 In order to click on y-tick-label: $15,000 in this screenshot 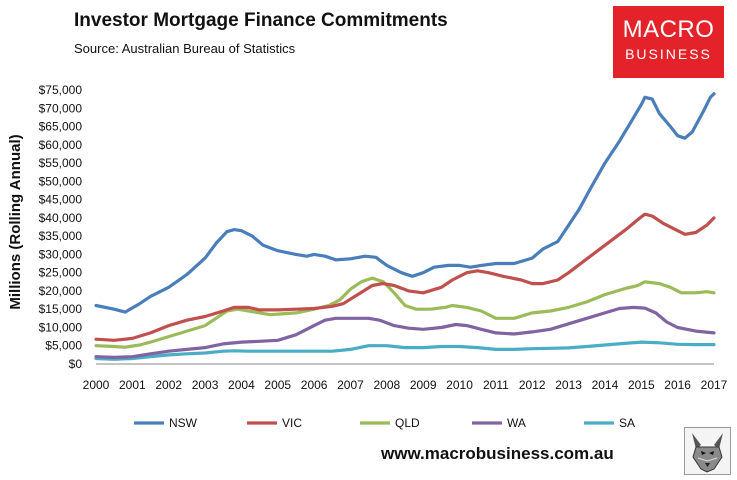, I will do `click(61, 309)`.